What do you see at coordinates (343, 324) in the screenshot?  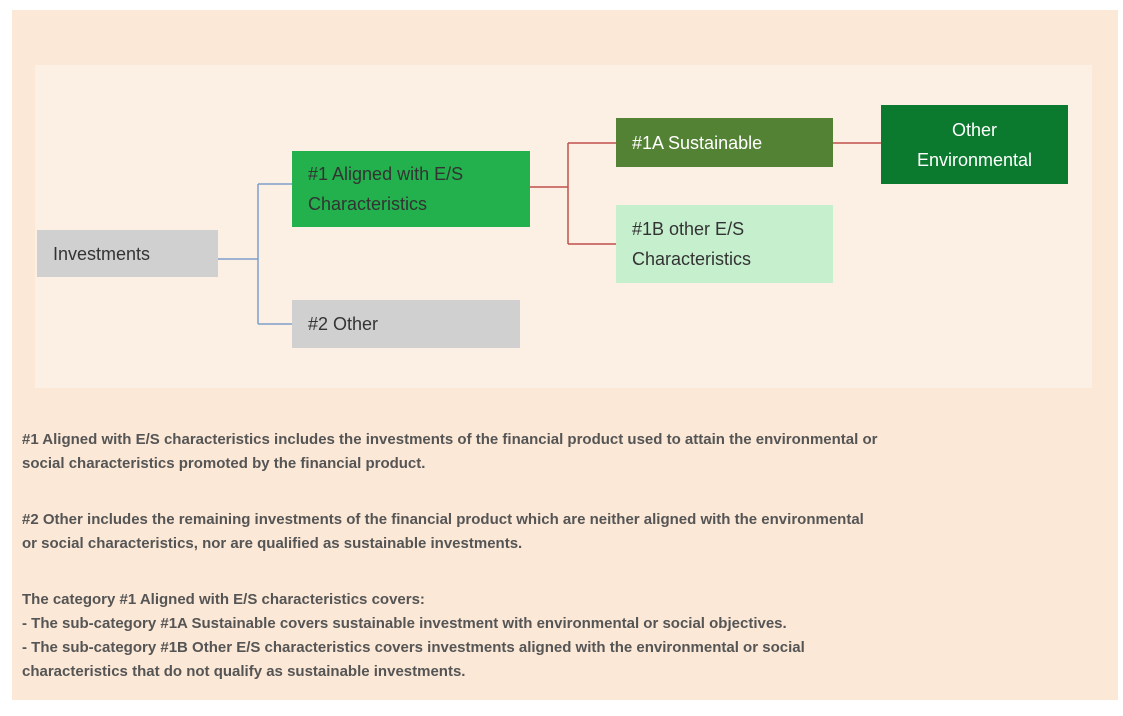 I see `node-label: #2 Other` at bounding box center [343, 324].